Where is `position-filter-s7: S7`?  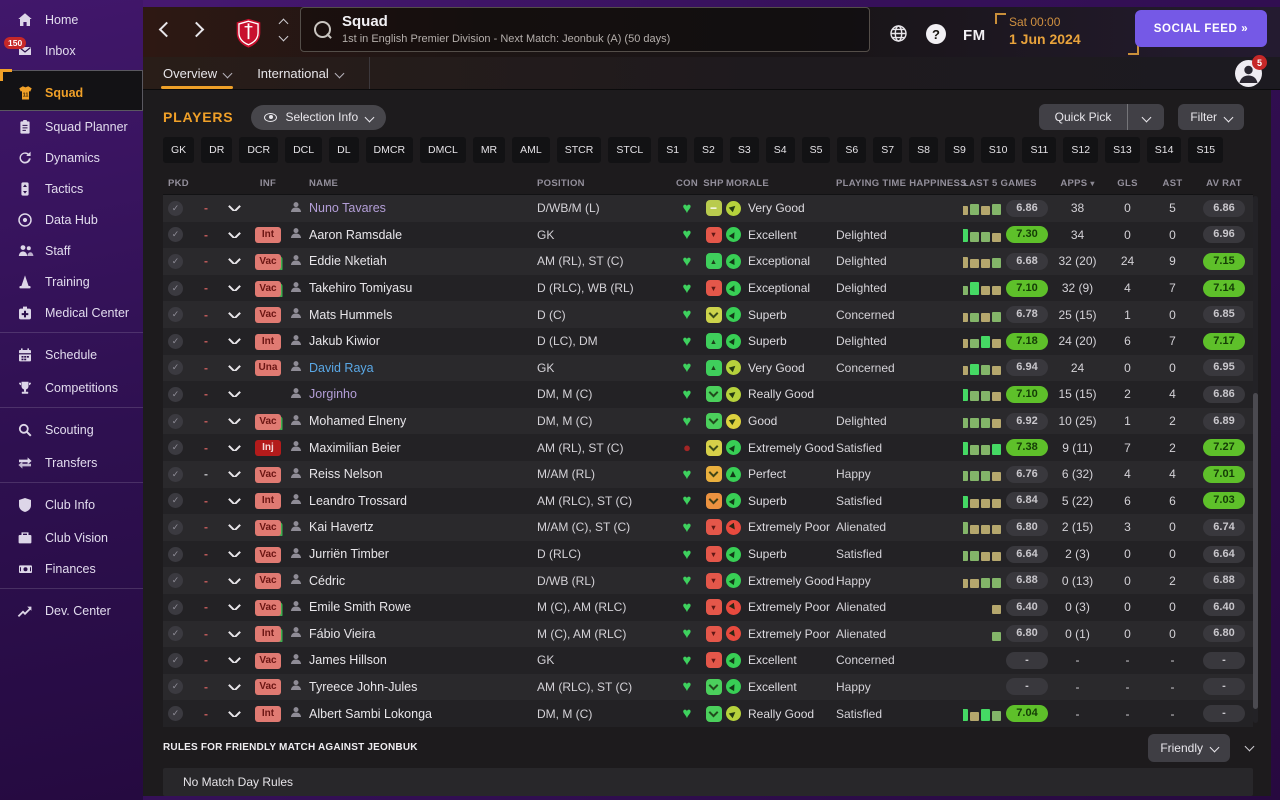
position-filter-s7: S7 is located at coordinates (888, 150).